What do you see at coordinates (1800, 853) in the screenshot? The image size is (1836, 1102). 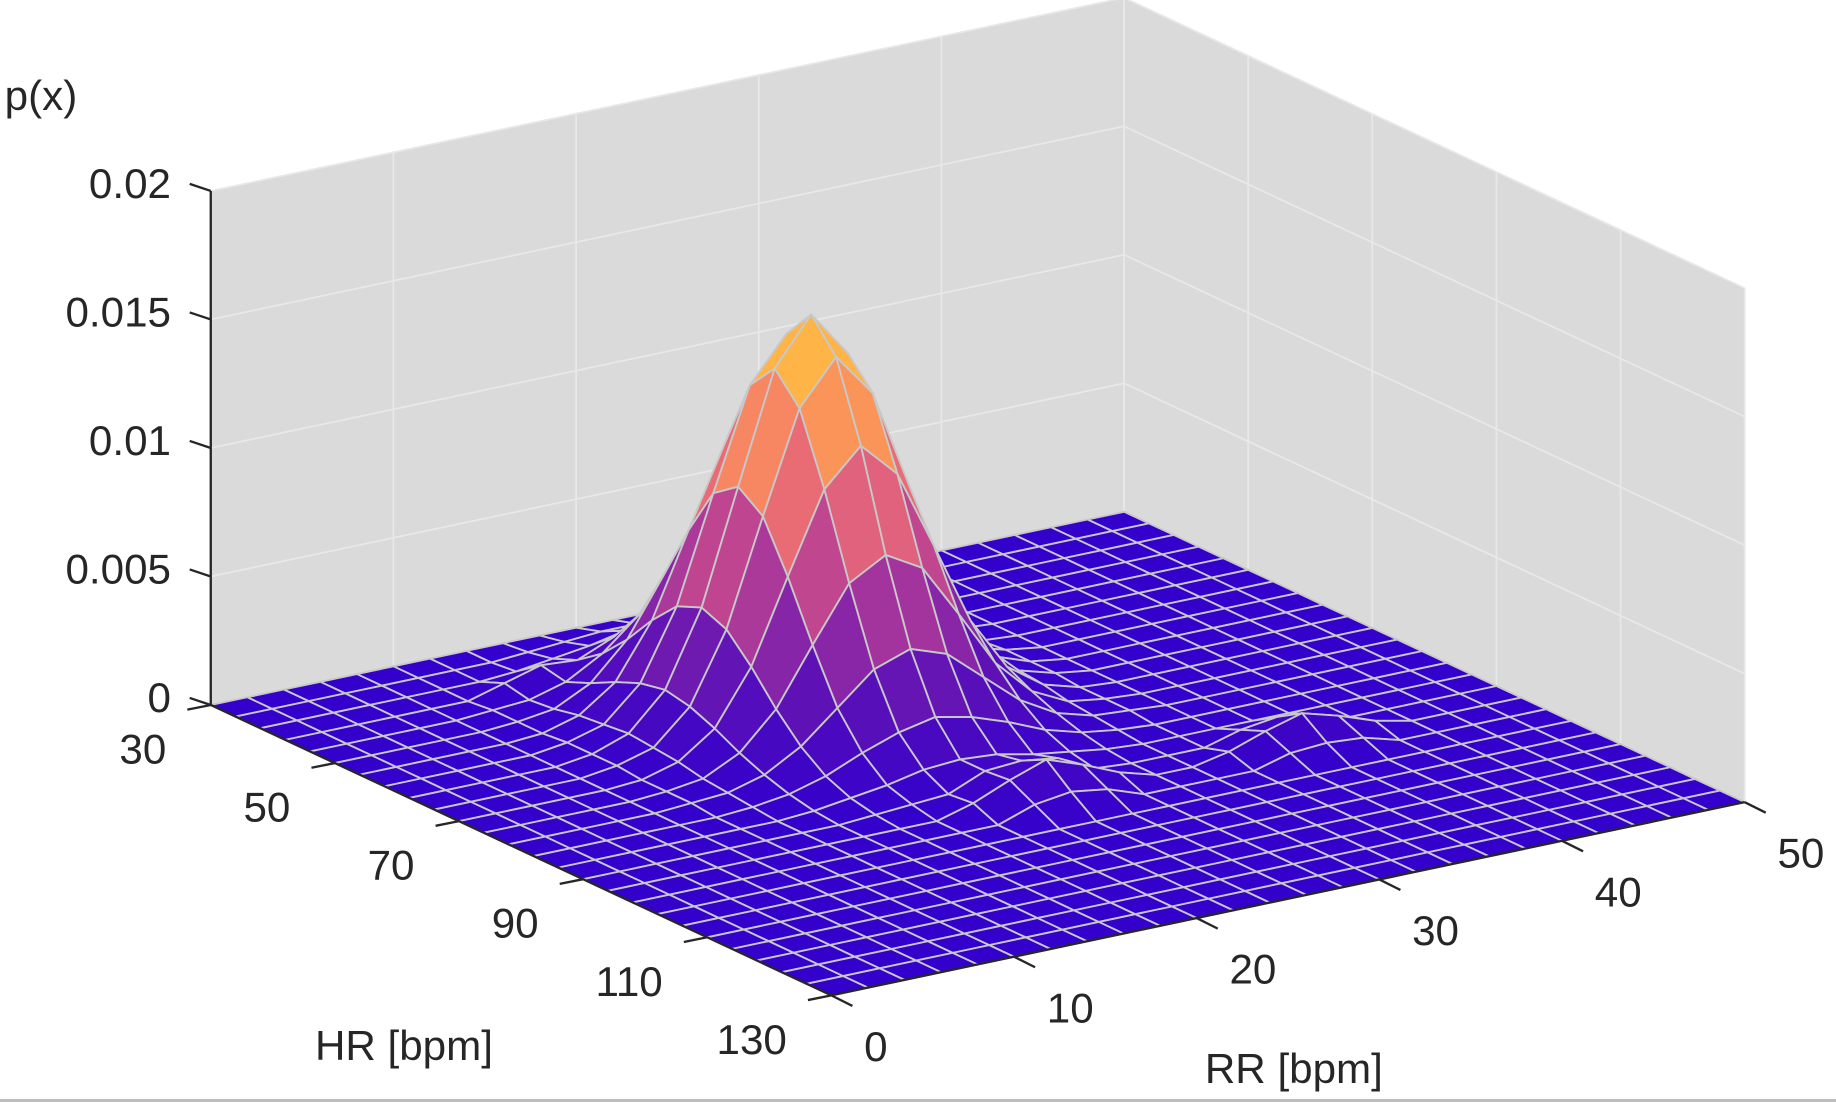 I see `rr-tick-label: 50` at bounding box center [1800, 853].